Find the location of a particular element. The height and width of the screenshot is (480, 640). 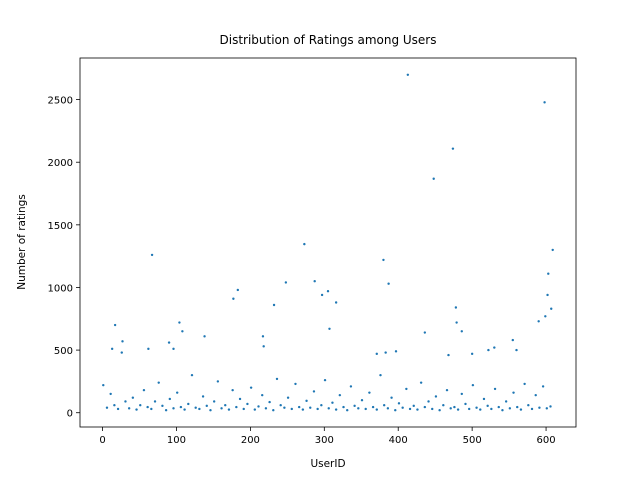

y-tick-label: 1500 is located at coordinates (60, 226).